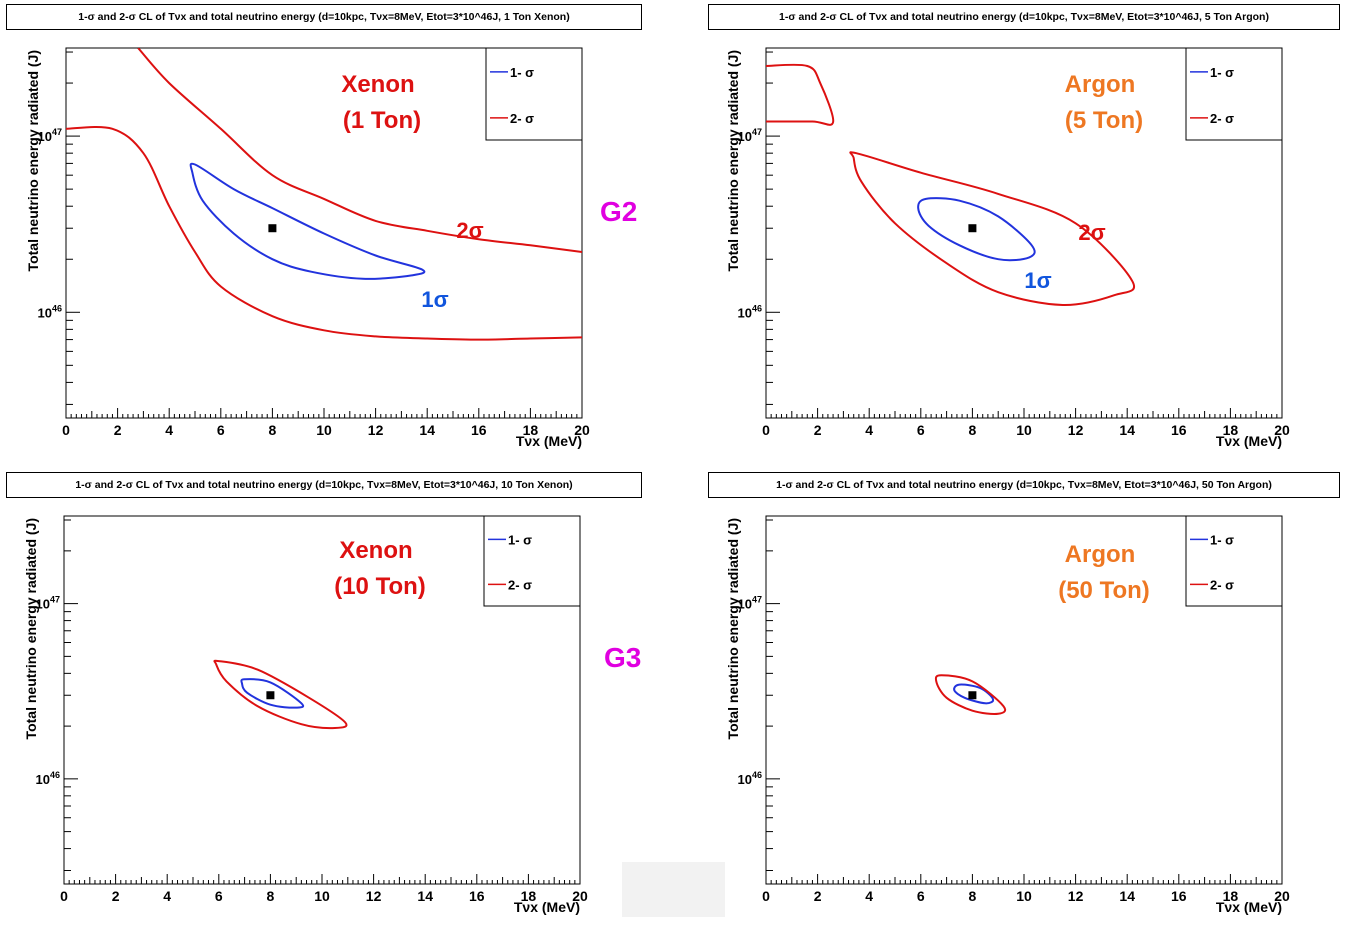 This screenshot has height=928, width=1352. What do you see at coordinates (619, 211) in the screenshot?
I see `group-label-g2: G2` at bounding box center [619, 211].